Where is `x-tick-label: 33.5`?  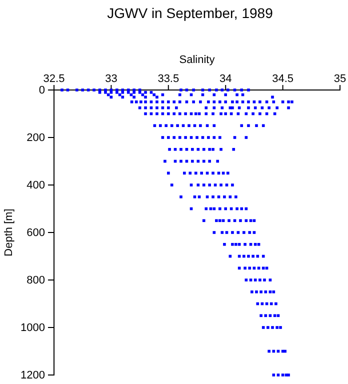
x-tick-label: 33.5 is located at coordinates (169, 79).